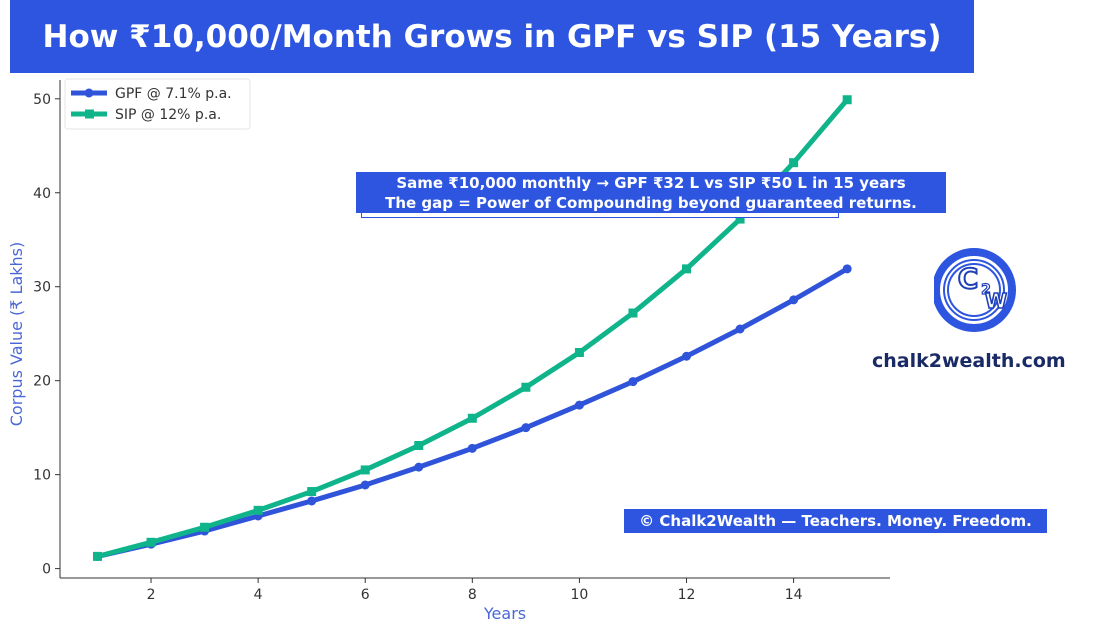 This screenshot has width=1117, height=628. What do you see at coordinates (600, 215) in the screenshot?
I see `annotation-shadow` at bounding box center [600, 215].